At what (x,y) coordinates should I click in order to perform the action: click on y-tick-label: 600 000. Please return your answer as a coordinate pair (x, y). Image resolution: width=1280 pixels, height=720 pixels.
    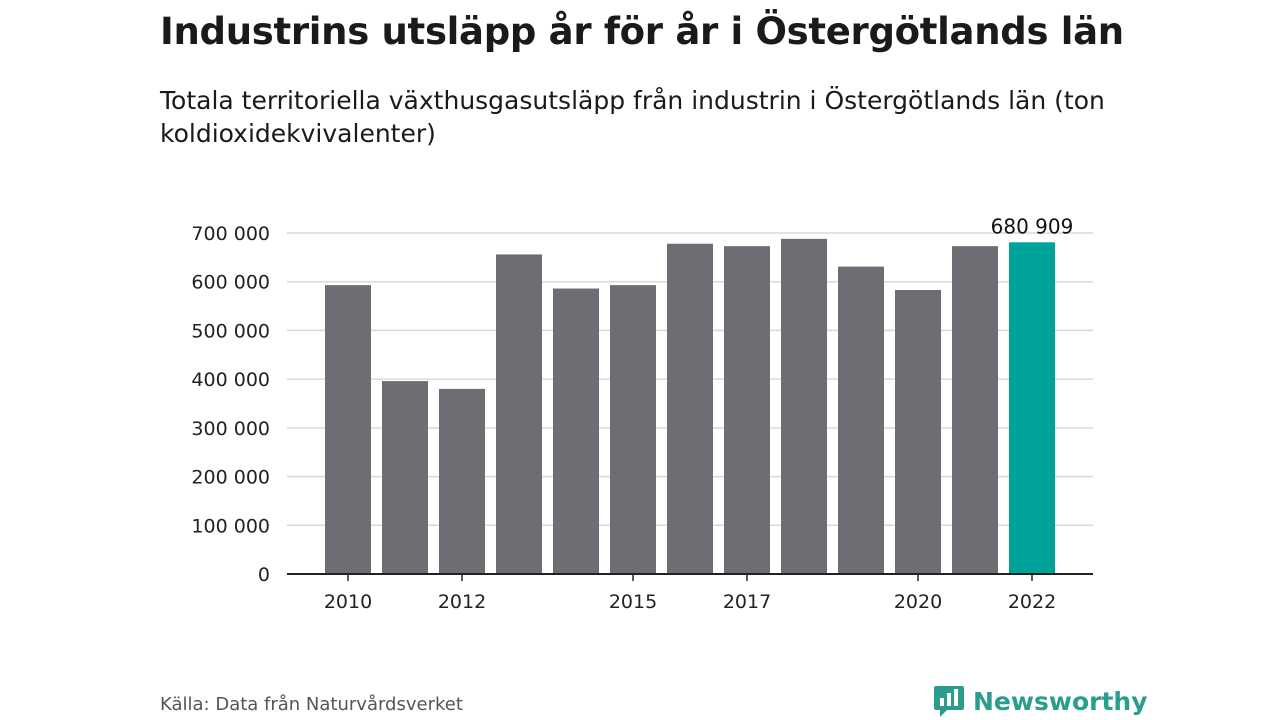
    Looking at the image, I should click on (230, 283).